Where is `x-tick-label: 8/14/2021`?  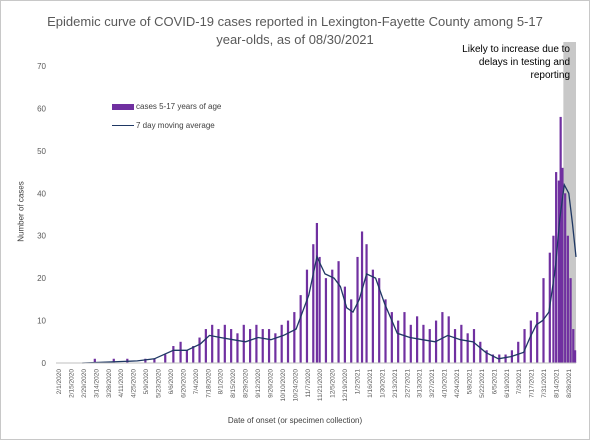 x-tick-label: 8/14/2021 is located at coordinates (557, 383).